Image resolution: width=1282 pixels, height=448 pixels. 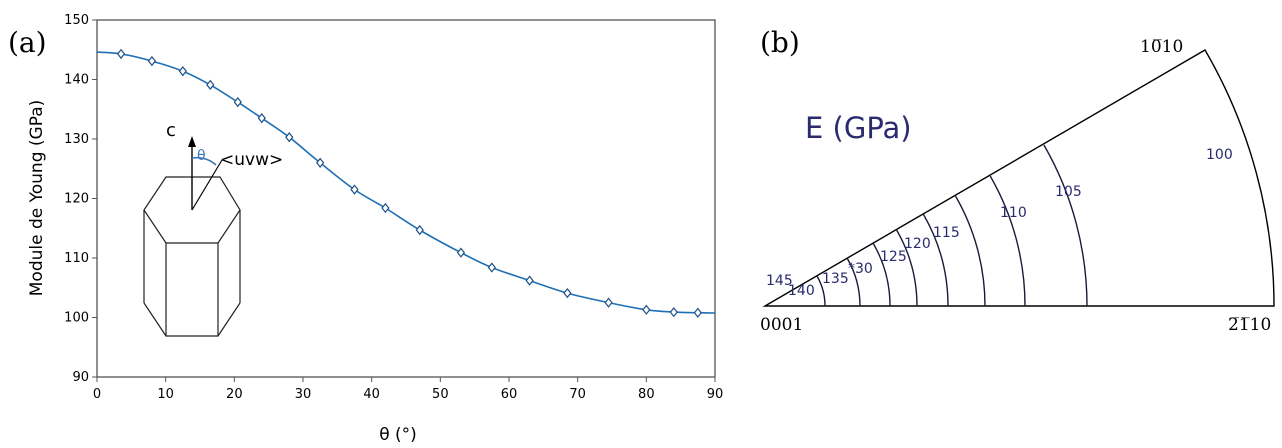 What do you see at coordinates (408, 389) in the screenshot?
I see `x-axis-ticks: 0 10 20 30 40 50 60 70 80 90` at bounding box center [408, 389].